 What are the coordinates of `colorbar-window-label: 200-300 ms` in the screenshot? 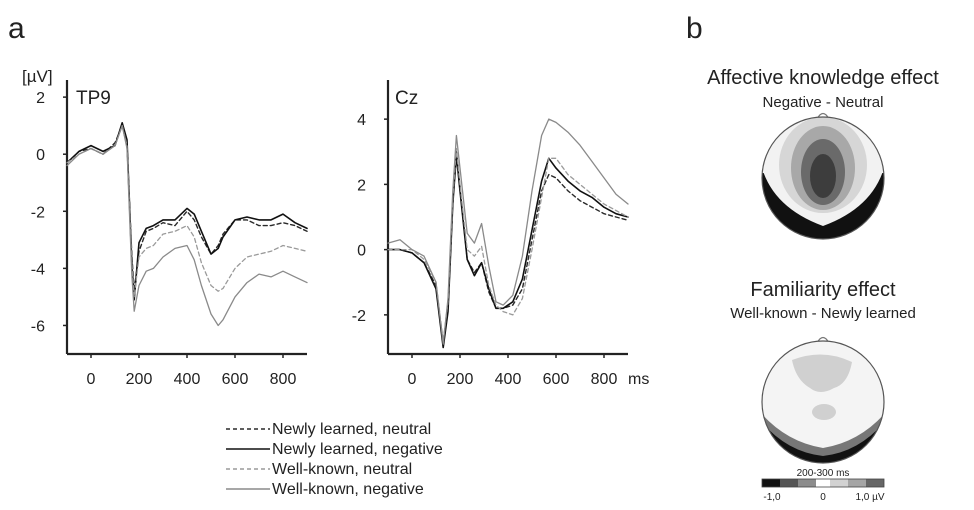 It's located at (823, 473).